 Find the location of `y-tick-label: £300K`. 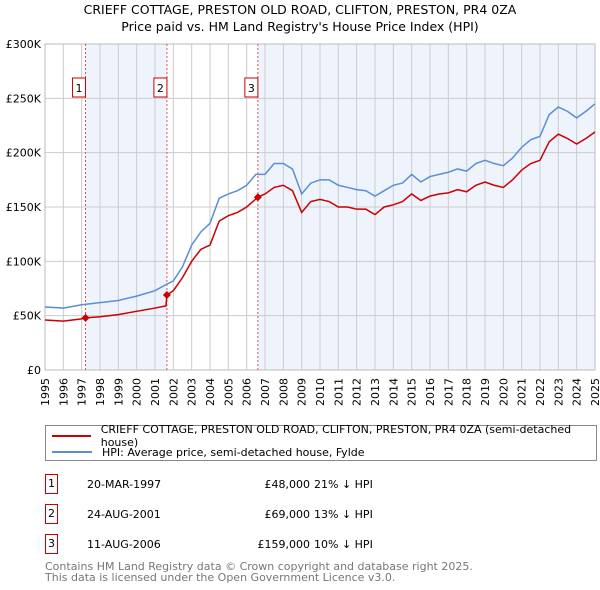

y-tick-label: £300K is located at coordinates (24, 44).